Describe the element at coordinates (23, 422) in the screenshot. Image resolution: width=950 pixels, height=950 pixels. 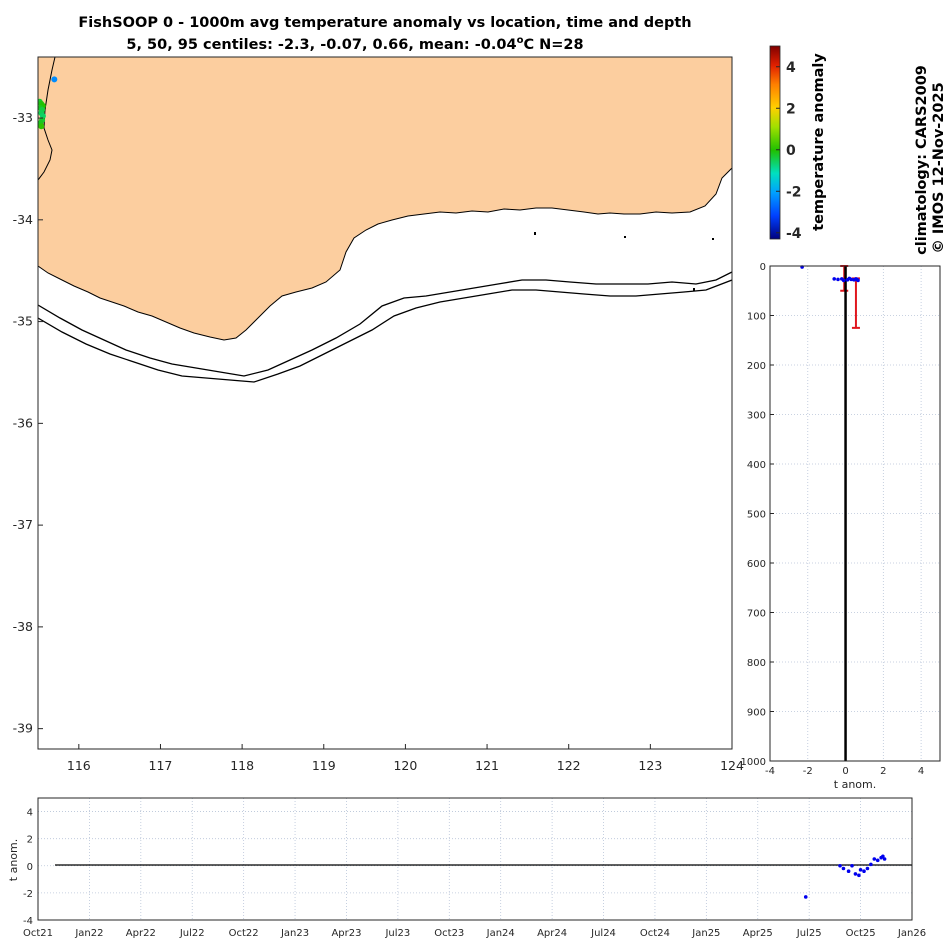
I see `map-y-tick-label: -36` at that location.